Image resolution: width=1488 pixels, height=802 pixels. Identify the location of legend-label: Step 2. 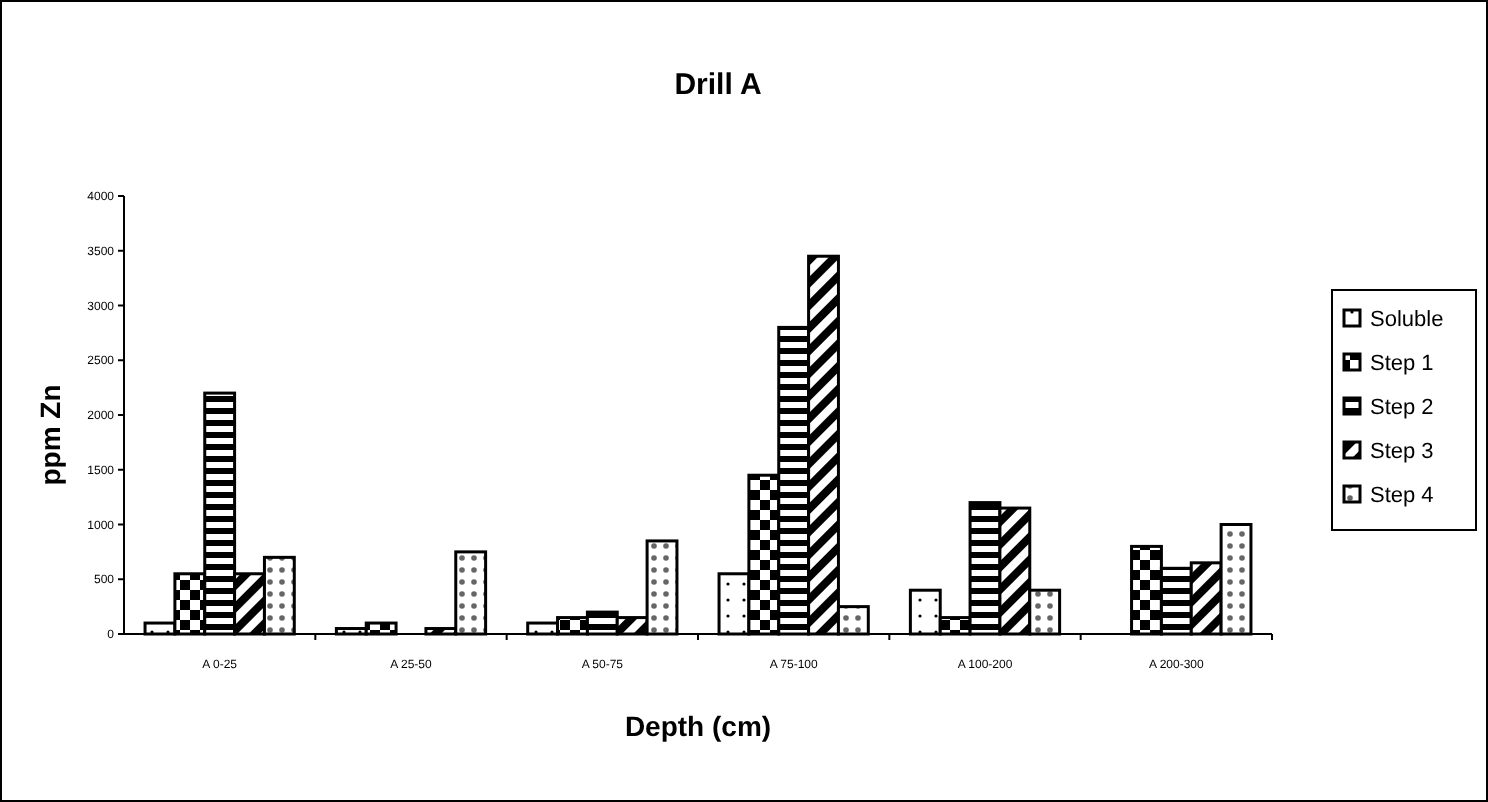
(1402, 408).